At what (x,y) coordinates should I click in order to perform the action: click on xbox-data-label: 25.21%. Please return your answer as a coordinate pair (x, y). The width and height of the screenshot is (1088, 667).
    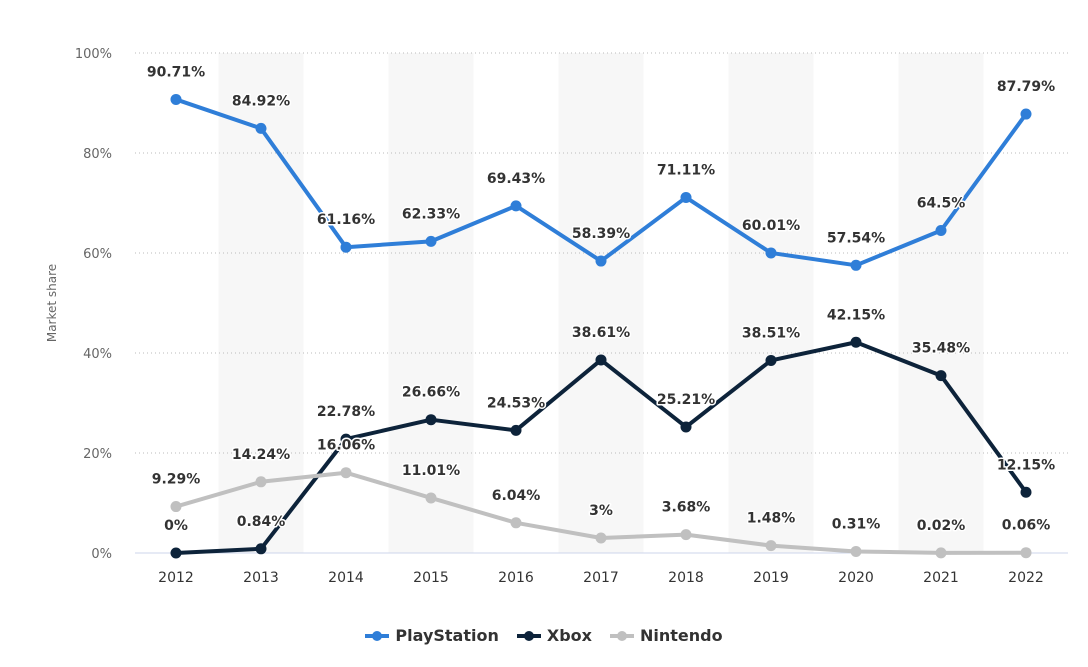
    Looking at the image, I should click on (686, 400).